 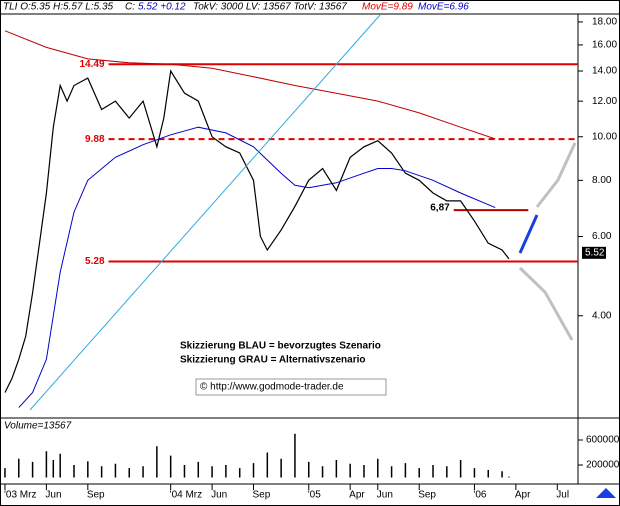 What do you see at coordinates (562, 495) in the screenshot?
I see `x-tick-label: Jul` at bounding box center [562, 495].